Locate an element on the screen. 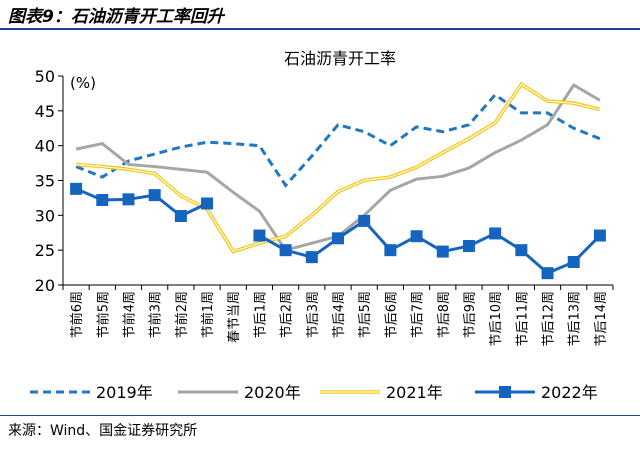 The width and height of the screenshot is (640, 450). y-tick-label: 50 is located at coordinates (45, 76).